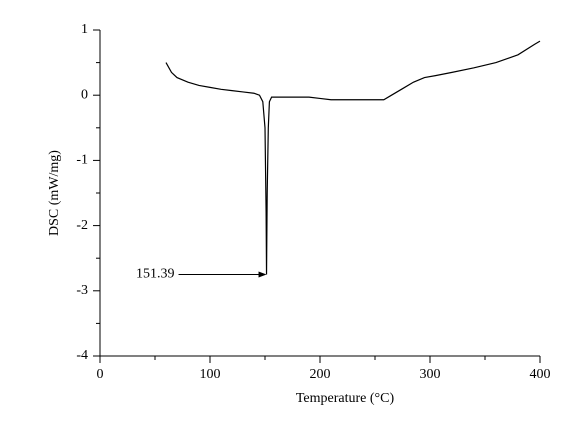 The image size is (586, 427). What do you see at coordinates (210, 374) in the screenshot?
I see `x-tick-label: 100` at bounding box center [210, 374].